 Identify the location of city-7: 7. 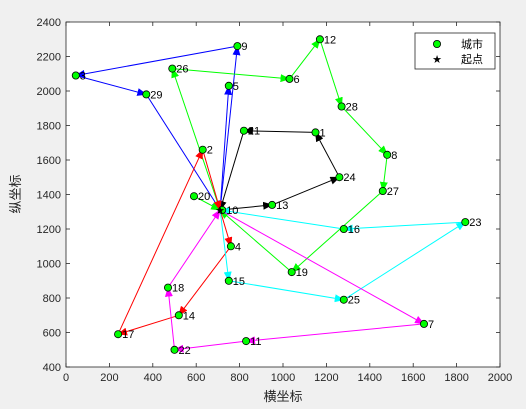
(426, 325).